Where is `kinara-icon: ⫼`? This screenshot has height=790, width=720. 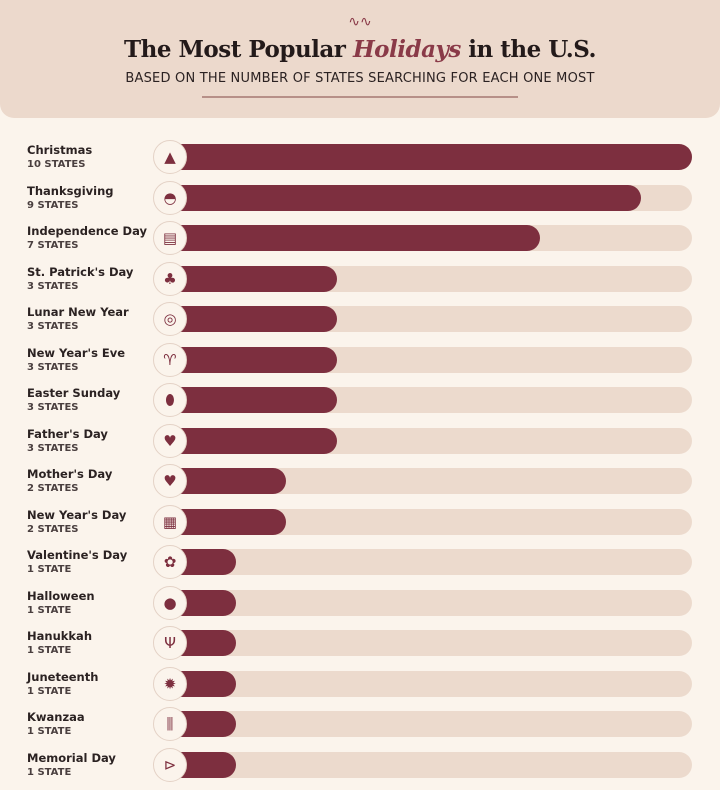 kinara-icon: ⫼ is located at coordinates (170, 724).